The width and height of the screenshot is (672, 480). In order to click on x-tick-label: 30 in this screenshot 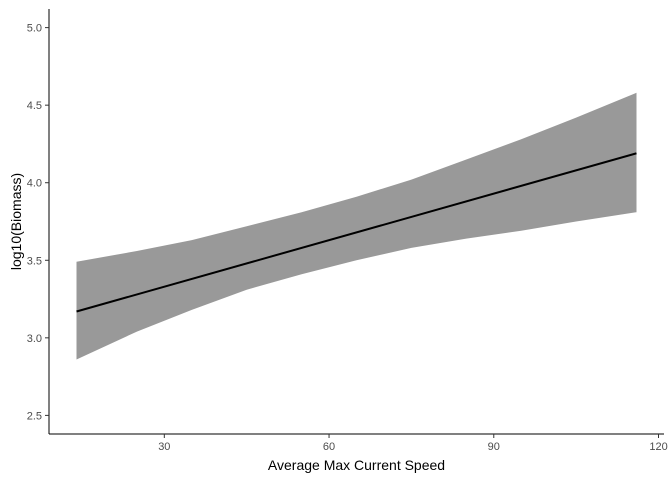, I will do `click(164, 447)`.